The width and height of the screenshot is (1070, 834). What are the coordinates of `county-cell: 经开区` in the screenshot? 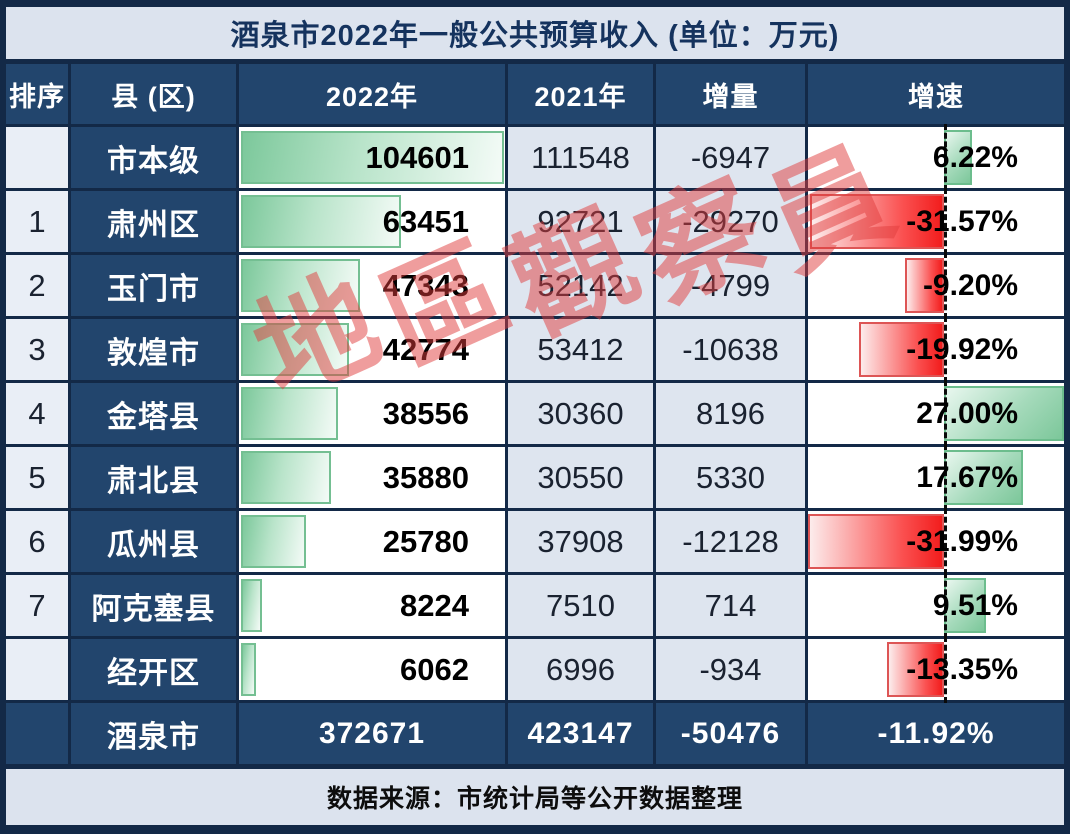 It's located at (153, 669).